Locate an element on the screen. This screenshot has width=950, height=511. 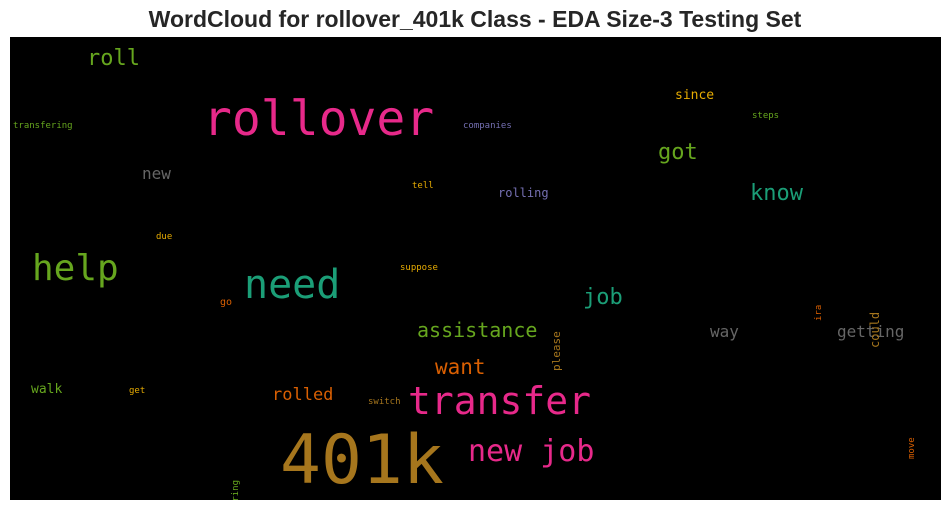
word-got: got is located at coordinates (678, 152).